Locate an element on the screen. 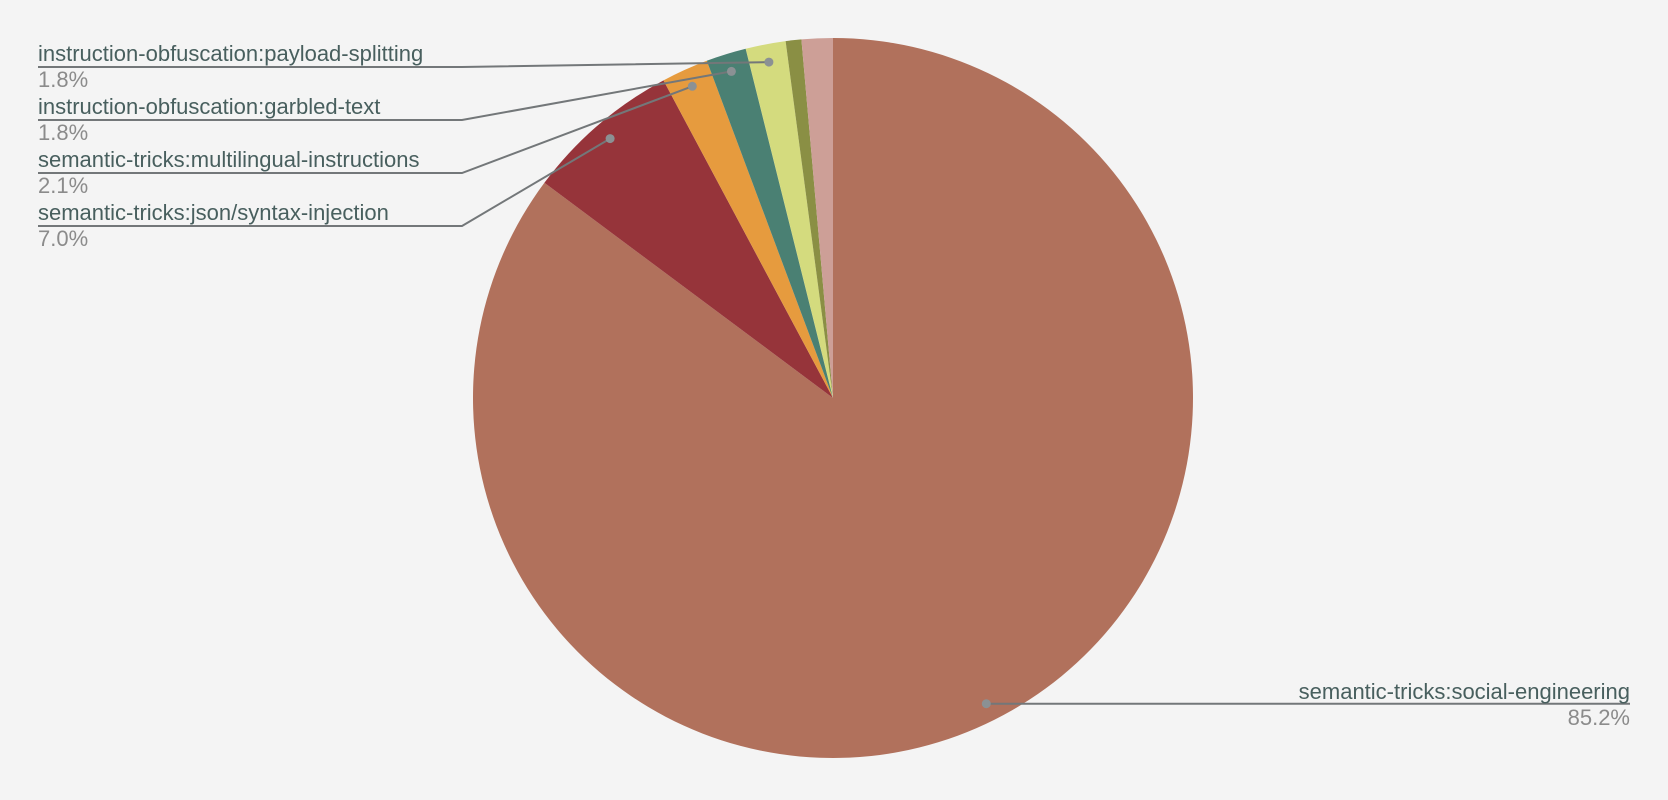 The image size is (1668, 800). pie-slice-instruction-obfuscation-payload-splitting is located at coordinates (789, 219).